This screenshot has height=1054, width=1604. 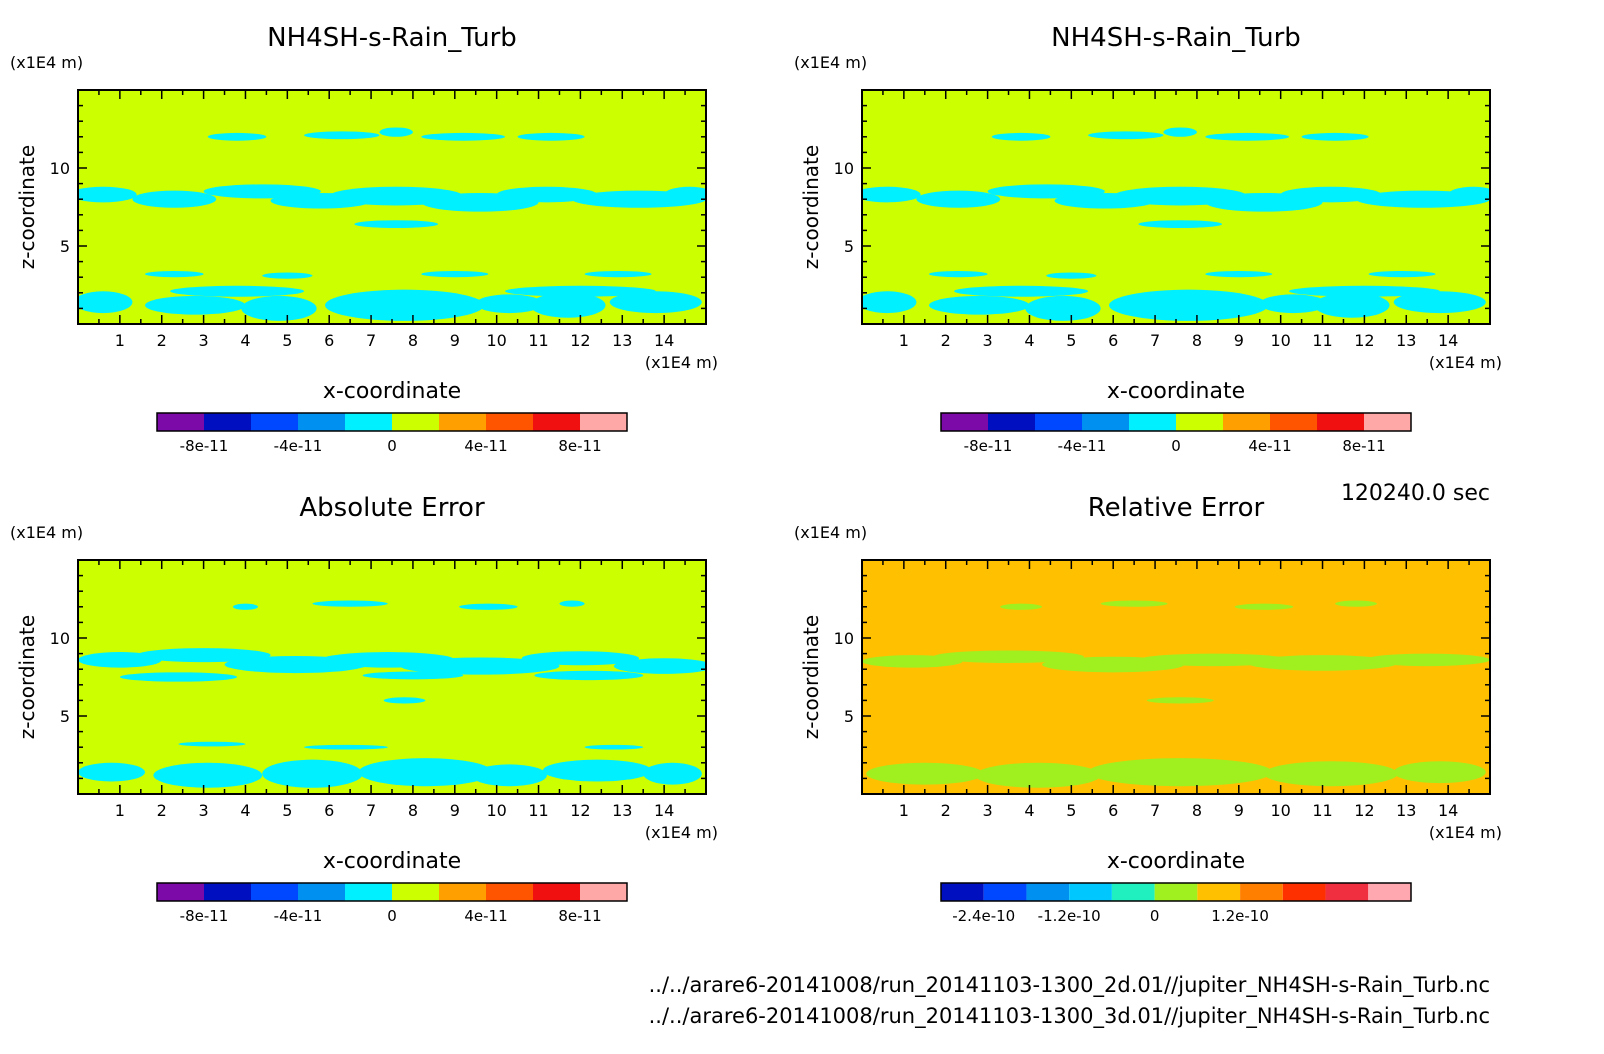 I want to click on chart-title: Relative Error, so click(x=1176, y=508).